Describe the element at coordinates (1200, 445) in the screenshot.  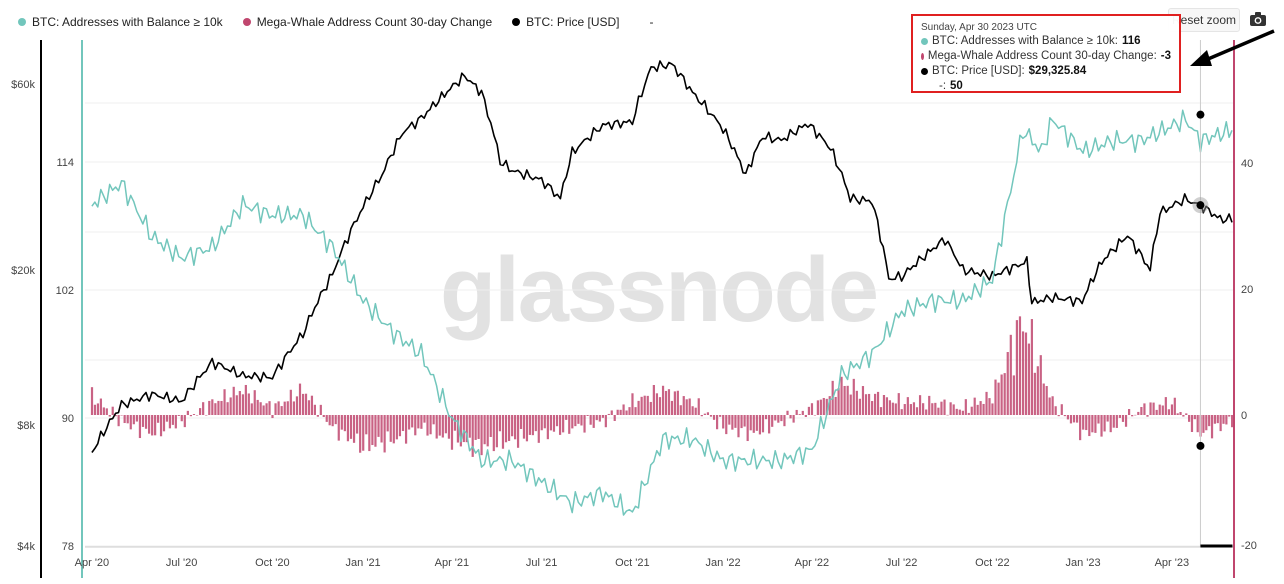
I see `hover-point-megawhale` at that location.